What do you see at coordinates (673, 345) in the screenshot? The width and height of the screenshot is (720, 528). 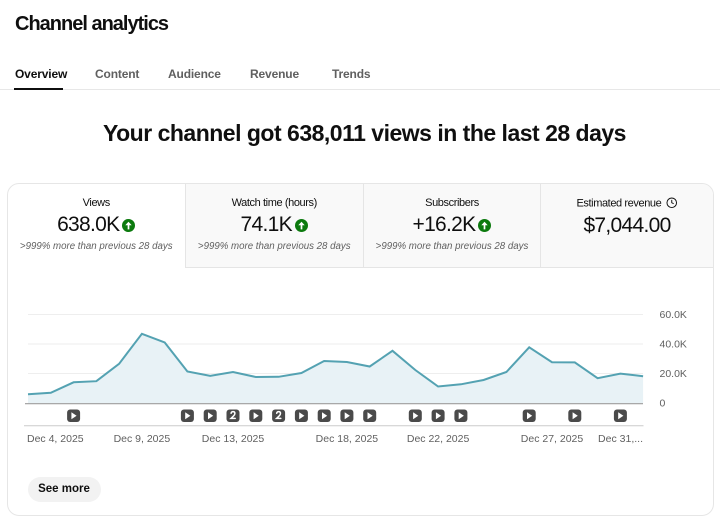 I see `svg-text: 40.0K` at bounding box center [673, 345].